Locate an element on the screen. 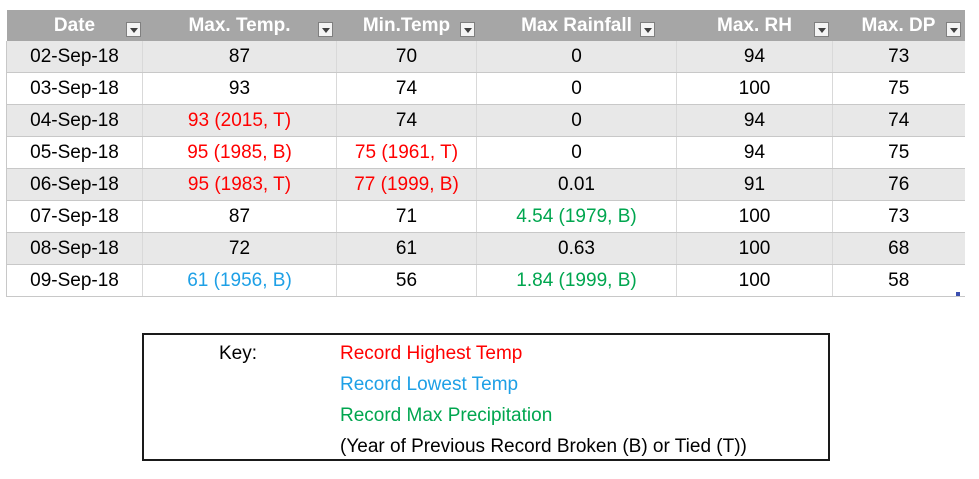 Image resolution: width=979 pixels, height=479 pixels. cell-max-rainfall: 4.54 (1979, B) is located at coordinates (576, 216).